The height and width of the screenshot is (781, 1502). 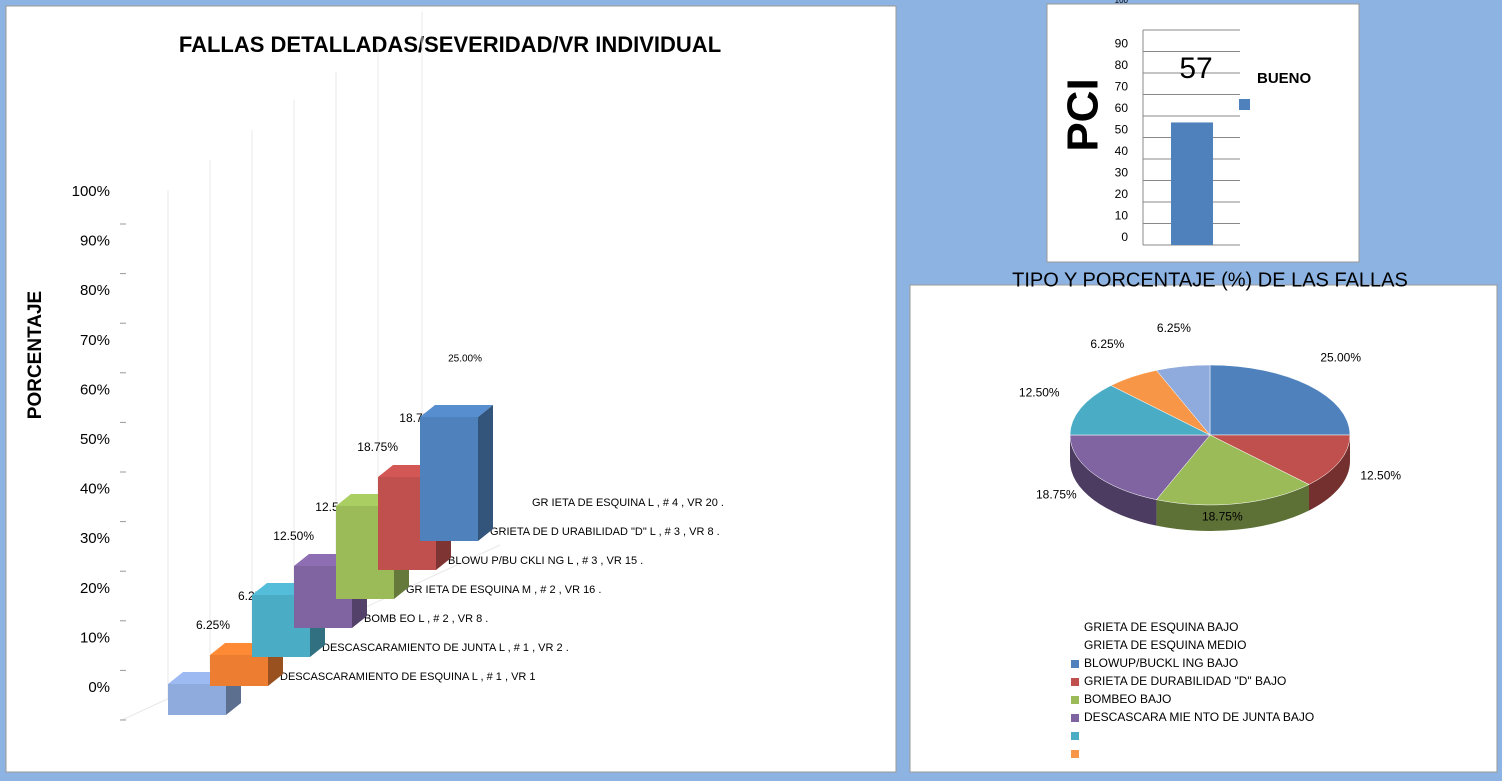 I want to click on x-tick-label: BLOWU P/BU CKLI NG L , # 3 , VR 15 ., so click(x=545, y=561).